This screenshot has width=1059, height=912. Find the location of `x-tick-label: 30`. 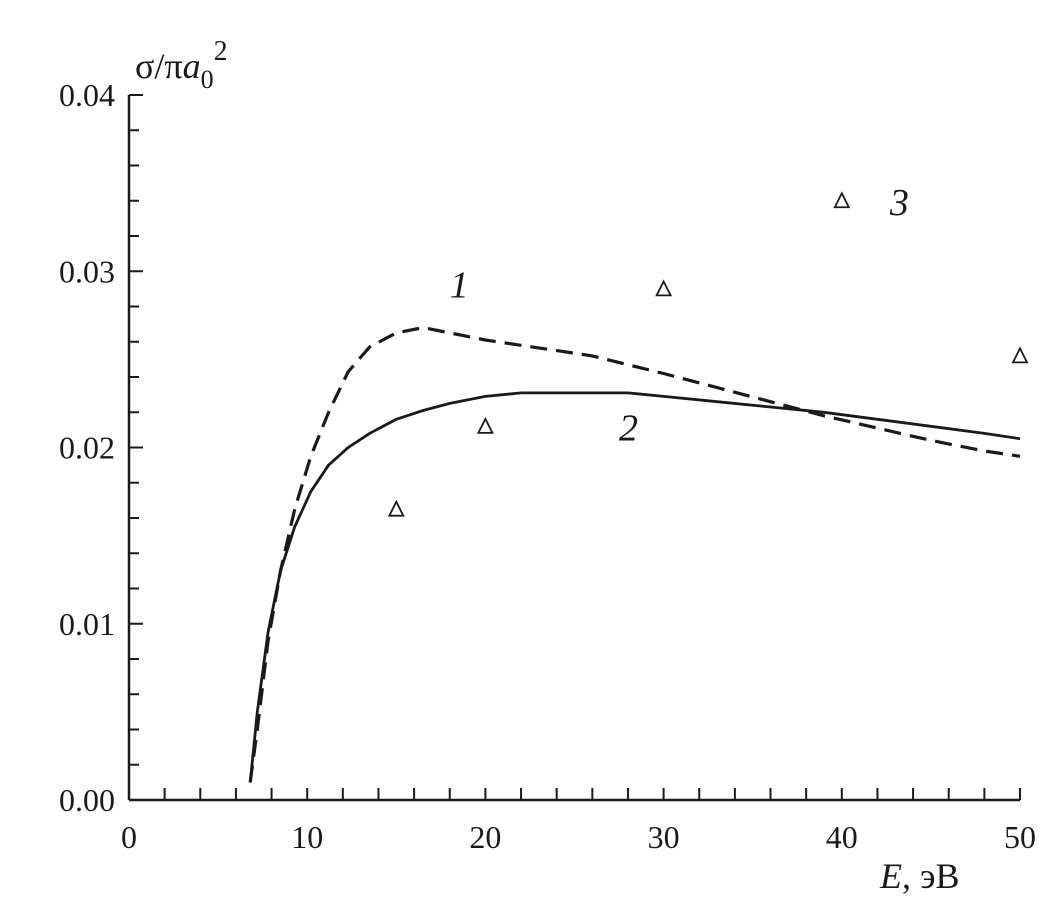

x-tick-label: 30 is located at coordinates (664, 837).